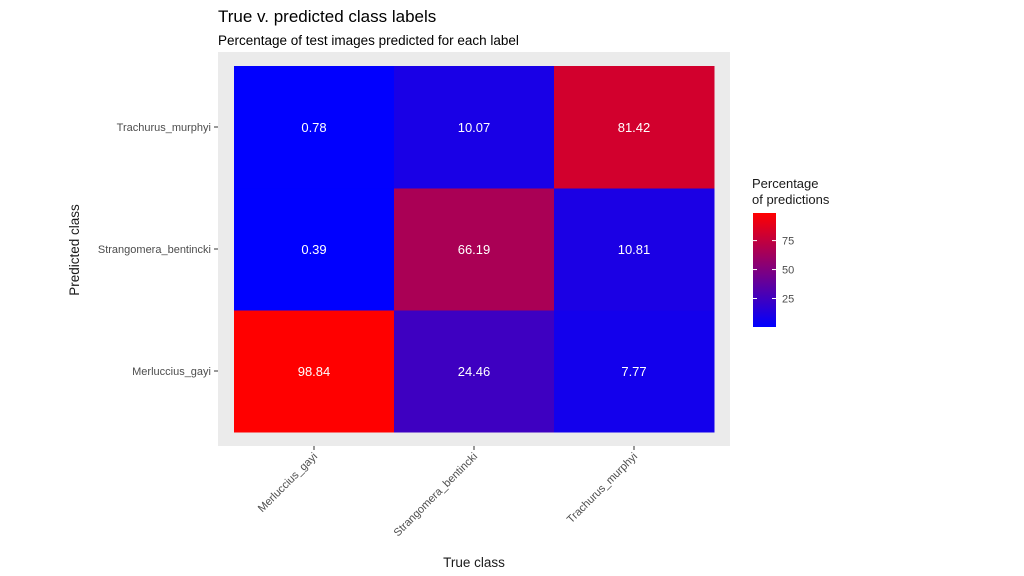 The height and width of the screenshot is (576, 1024). I want to click on heatmap-cell-label: 81.42, so click(634, 127).